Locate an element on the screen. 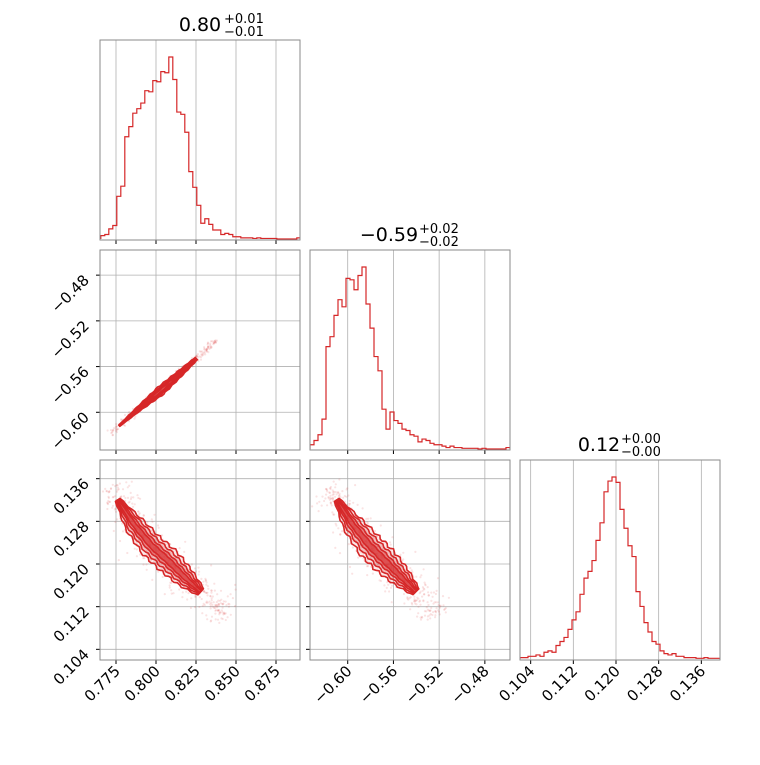 The width and height of the screenshot is (760, 765). panel-frame is located at coordinates (410, 560).